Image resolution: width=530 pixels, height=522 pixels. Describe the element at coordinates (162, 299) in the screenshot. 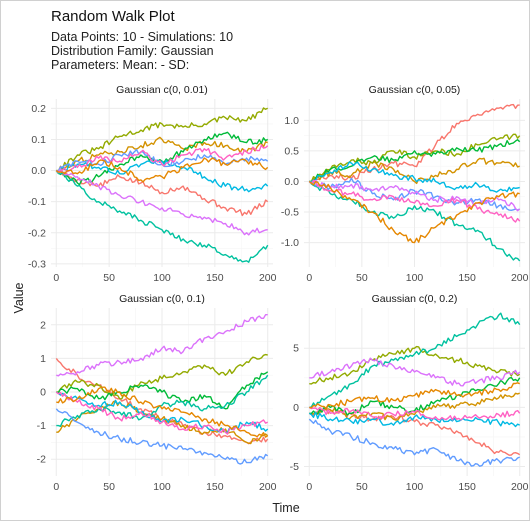

I see `facet-title: Gaussian c(0, 0.1)` at that location.